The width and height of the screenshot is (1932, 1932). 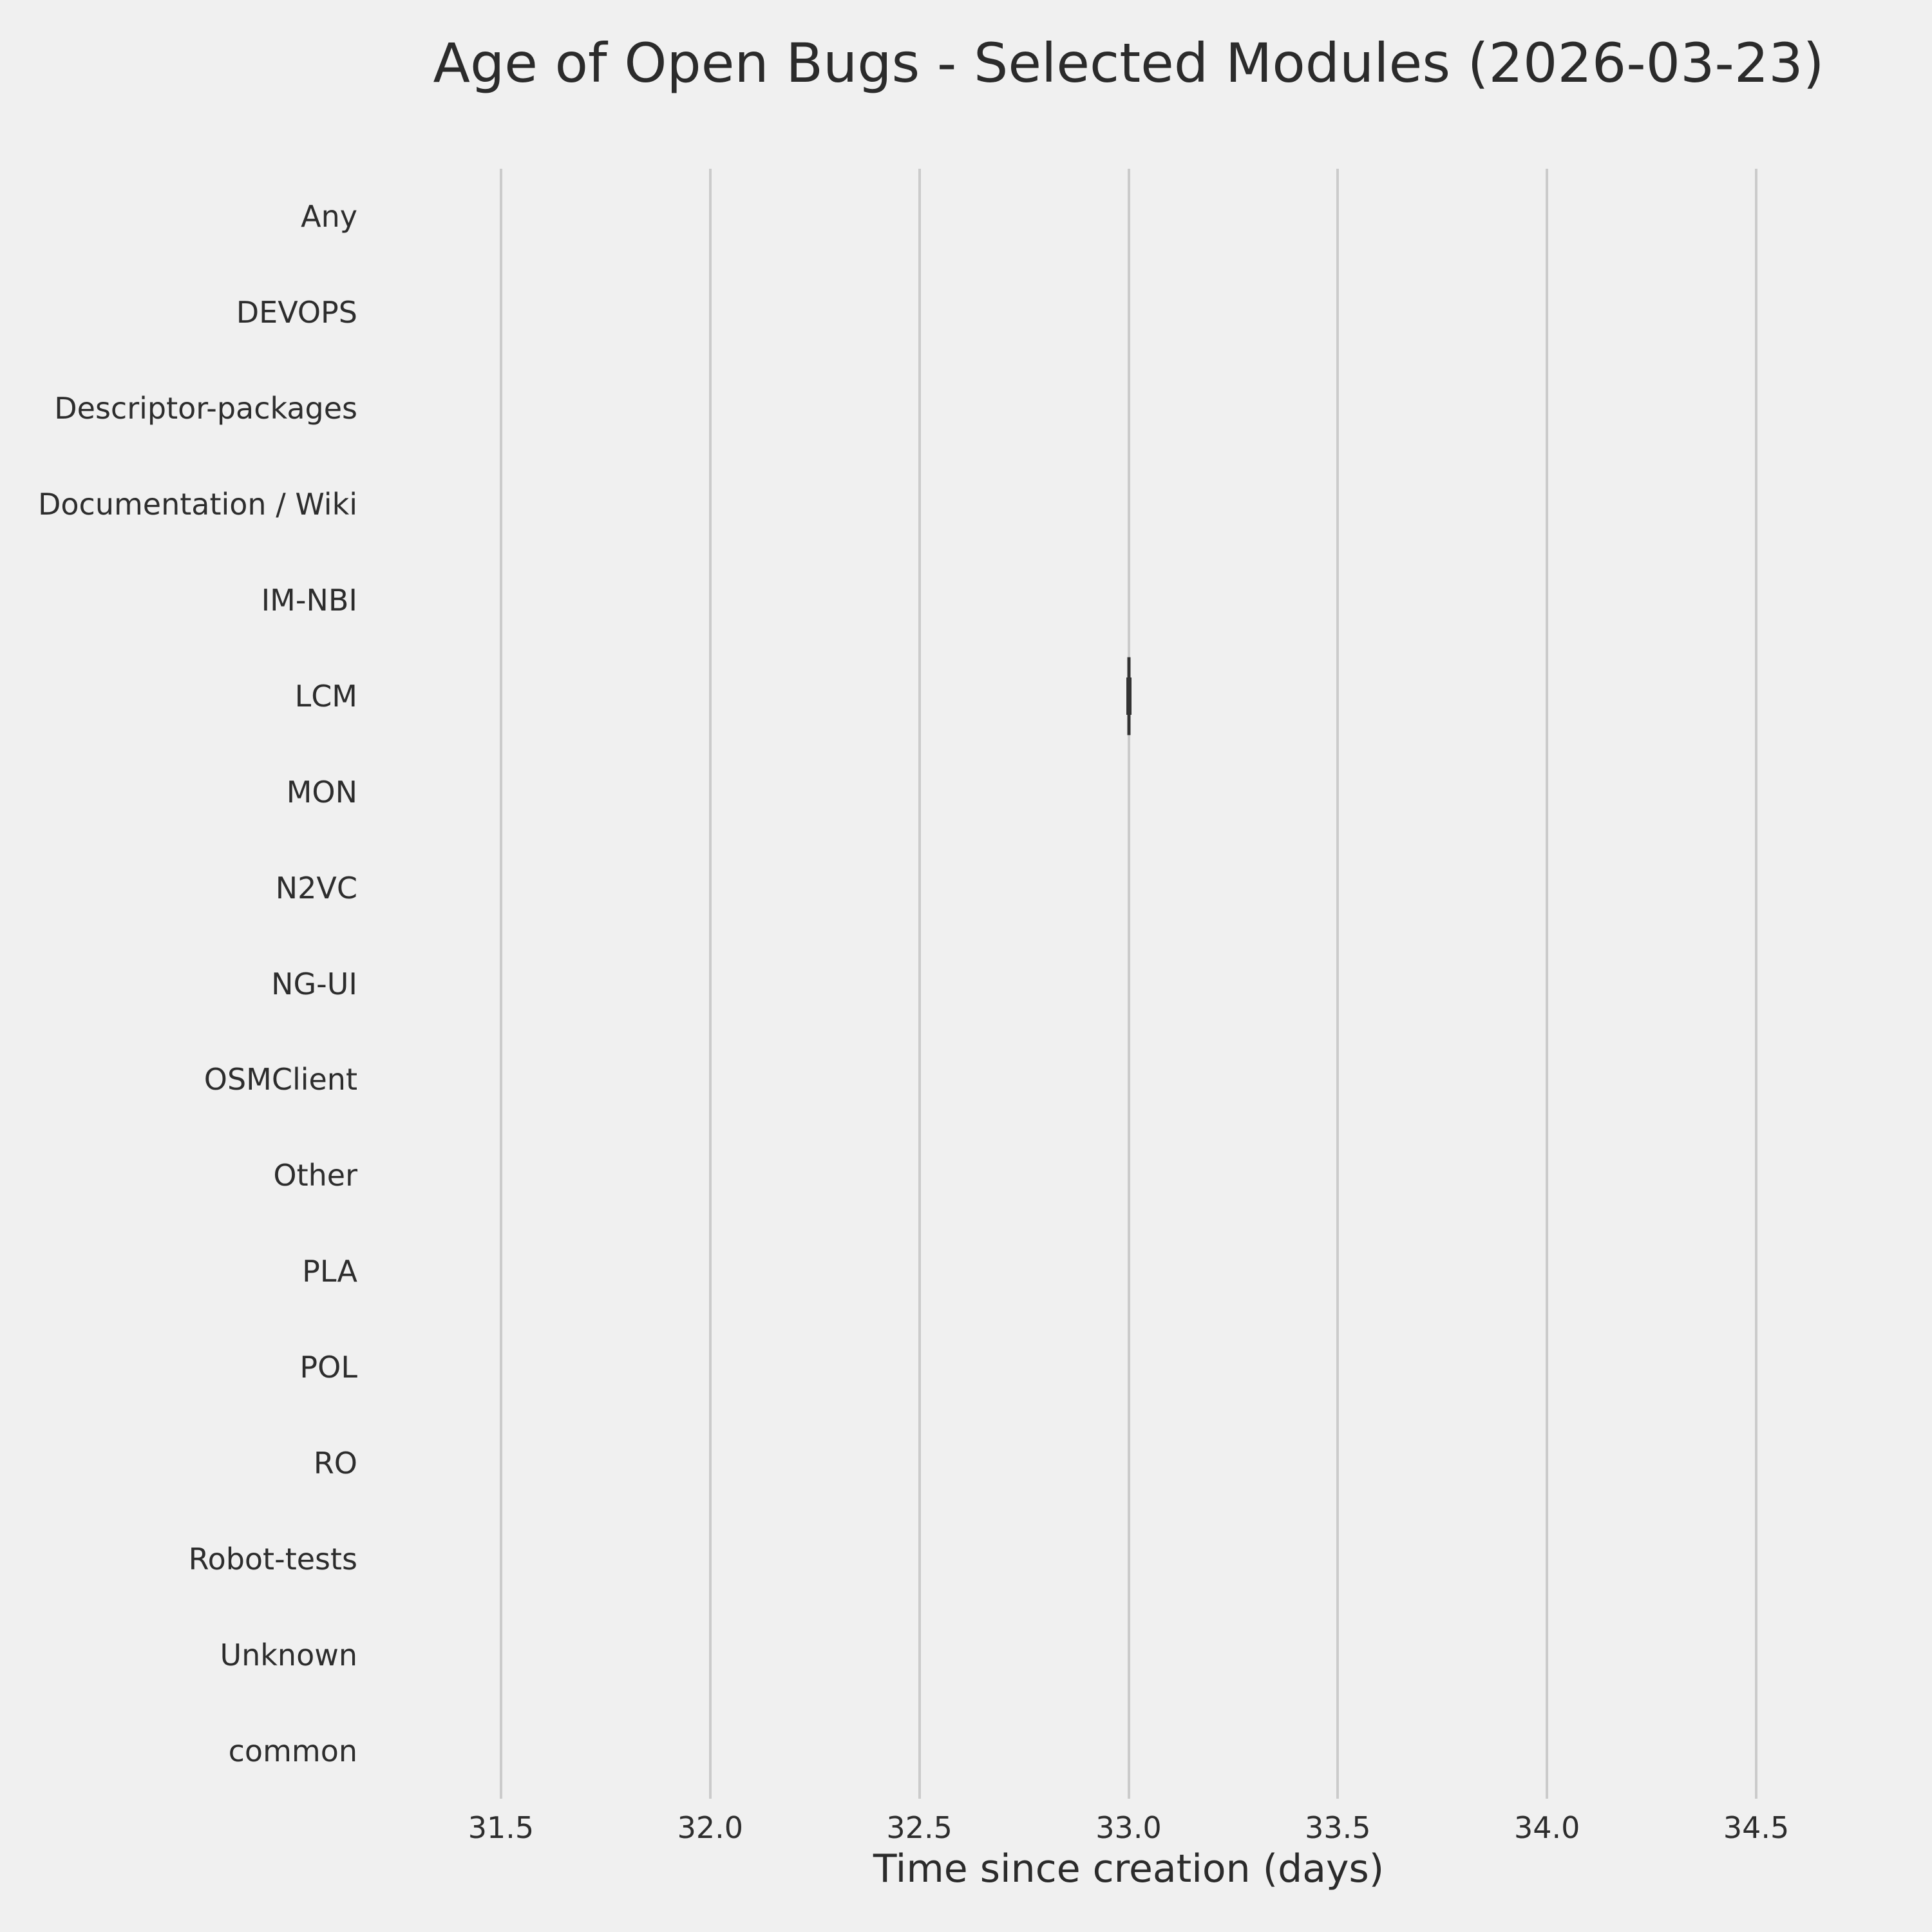 I want to click on y-tick-label-unknown: Unknown, so click(x=288, y=1655).